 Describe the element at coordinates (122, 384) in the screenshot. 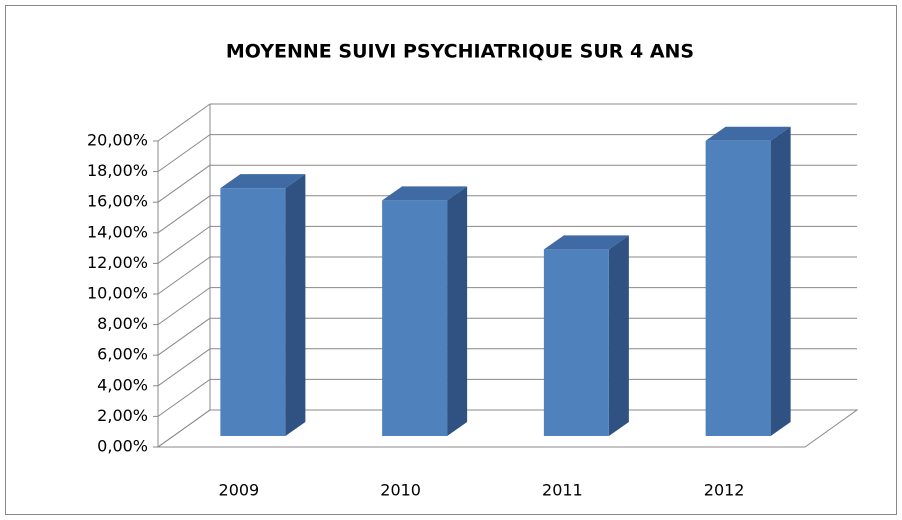

I see `y-tick-label: 4,00%` at that location.